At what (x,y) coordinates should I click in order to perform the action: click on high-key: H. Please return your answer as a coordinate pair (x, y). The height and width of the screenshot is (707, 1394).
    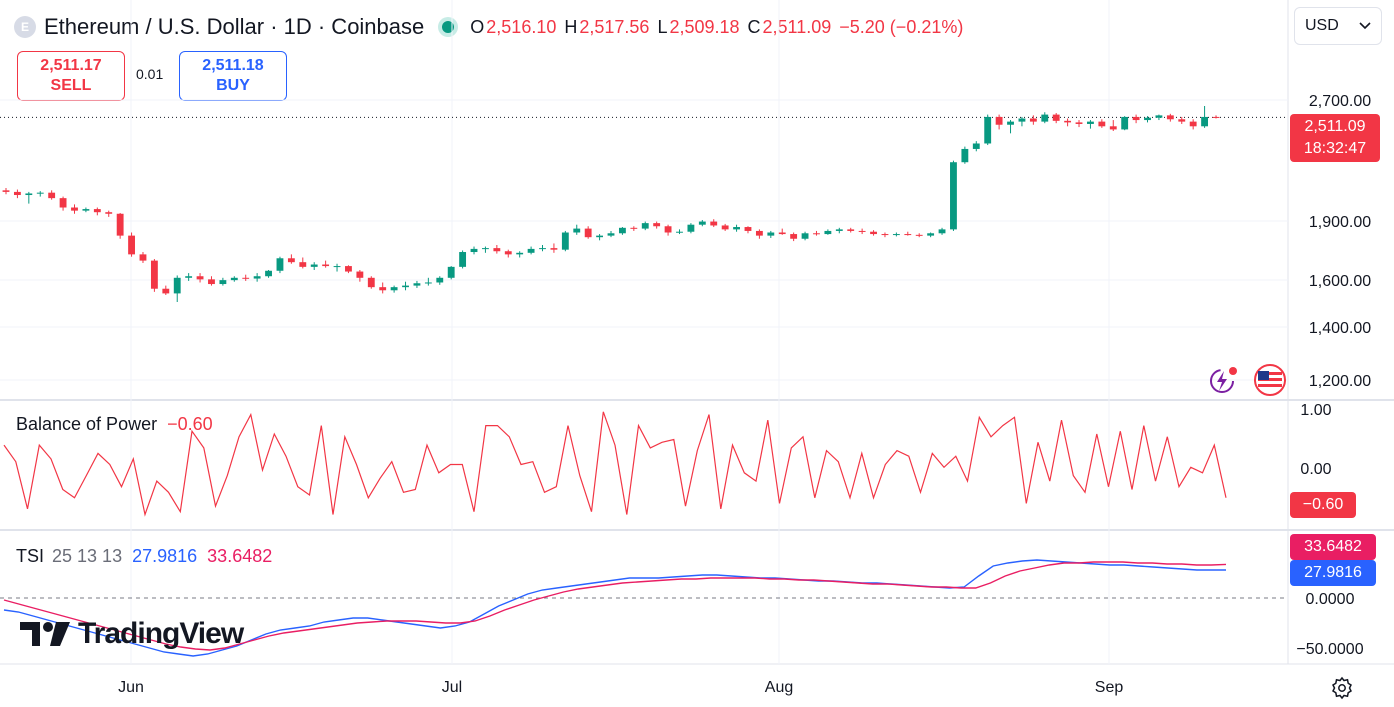
    Looking at the image, I should click on (571, 26).